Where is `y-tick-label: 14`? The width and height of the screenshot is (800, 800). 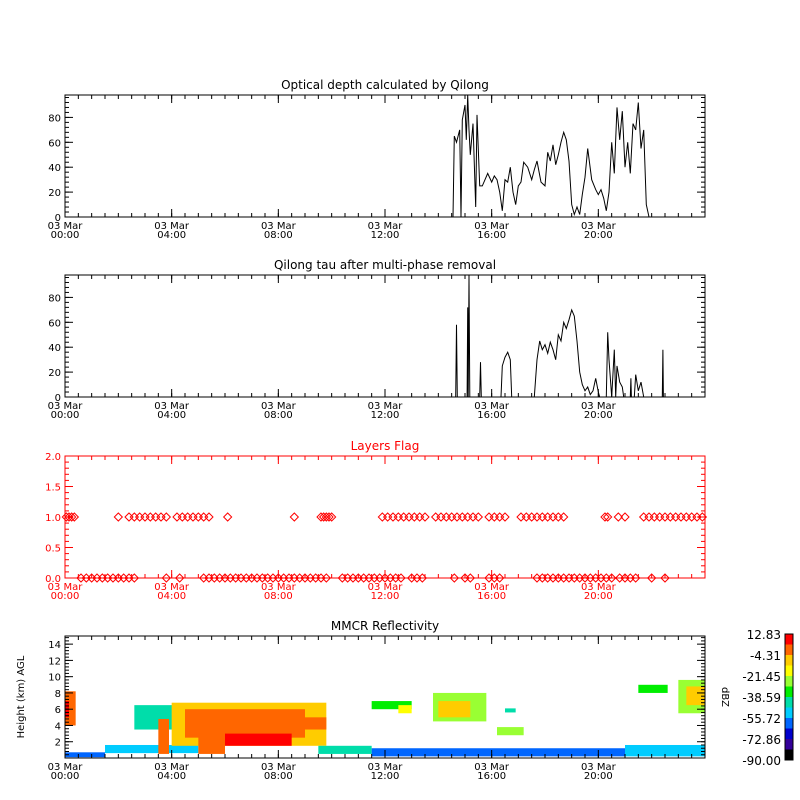
y-tick-label: 14 is located at coordinates (54, 645).